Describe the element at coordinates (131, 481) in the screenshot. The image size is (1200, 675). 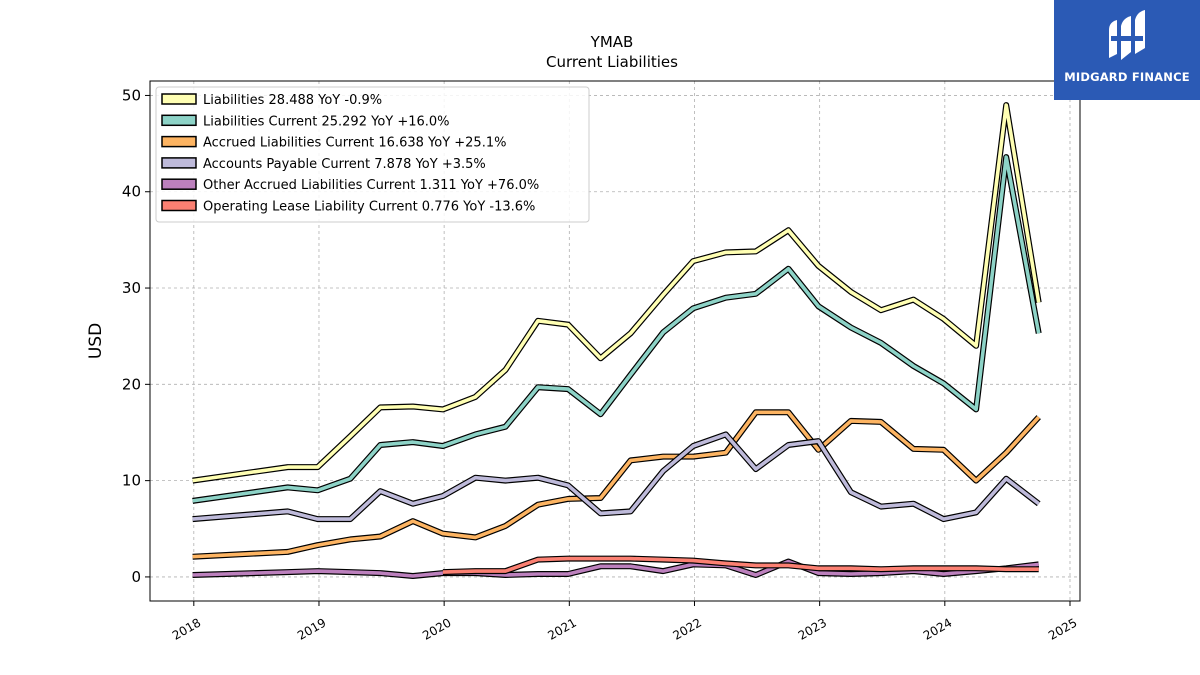
I see `y-tick-label: 10` at that location.